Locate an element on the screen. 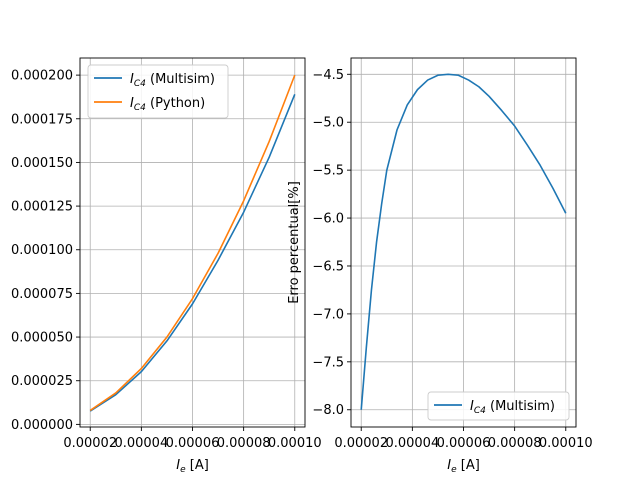 The width and height of the screenshot is (640, 480). y-tick-label: −6.0 is located at coordinates (328, 219).